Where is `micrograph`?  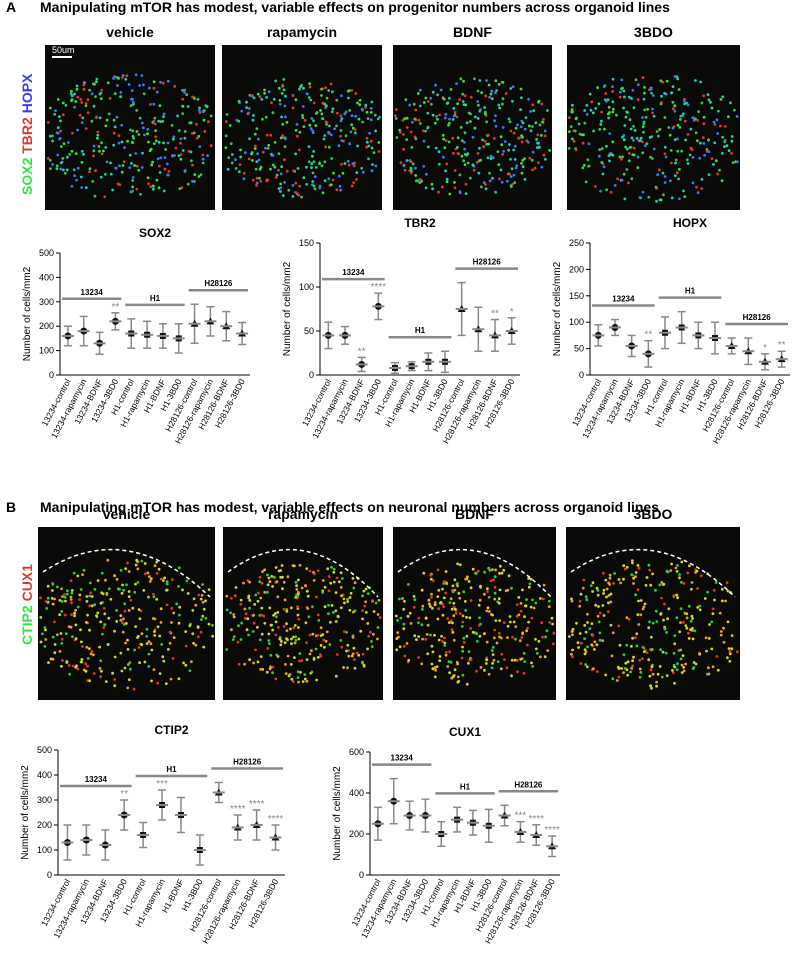
micrograph is located at coordinates (472, 127).